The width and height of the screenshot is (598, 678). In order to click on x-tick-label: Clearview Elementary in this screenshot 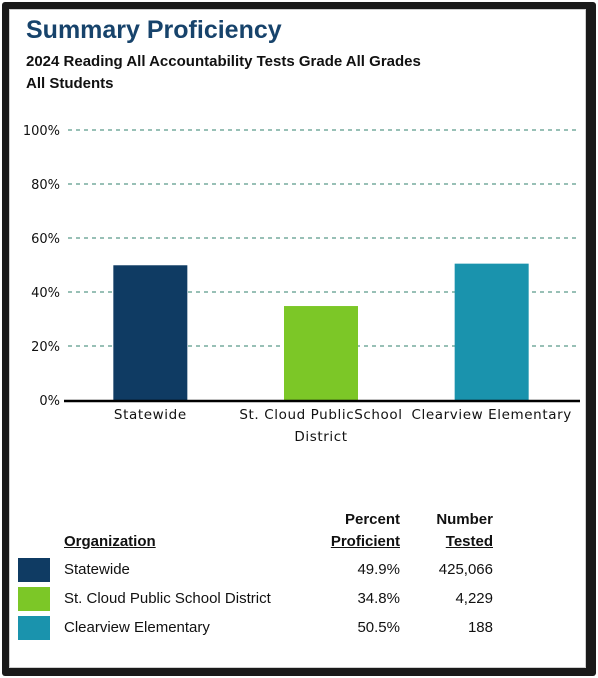, I will do `click(492, 415)`.